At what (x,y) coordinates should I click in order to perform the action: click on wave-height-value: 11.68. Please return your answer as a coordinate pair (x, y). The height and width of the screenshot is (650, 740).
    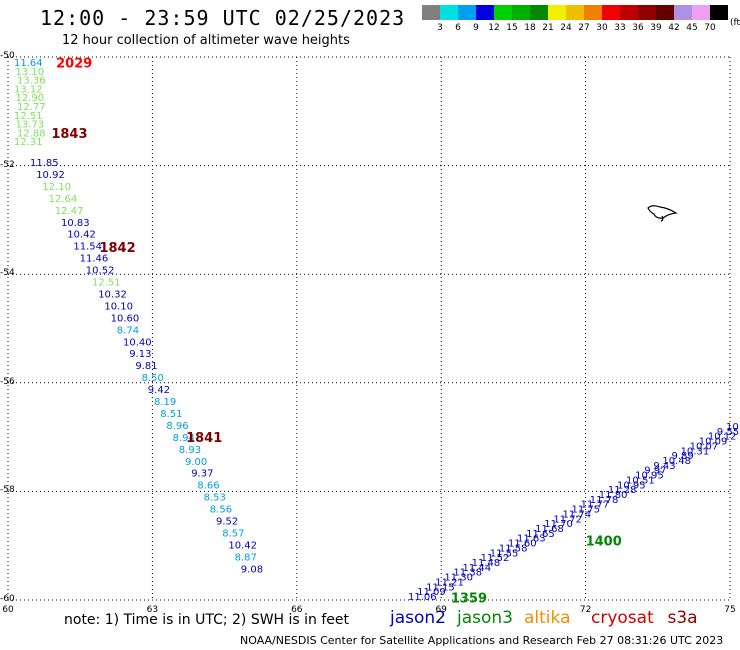
    Looking at the image, I should click on (549, 529).